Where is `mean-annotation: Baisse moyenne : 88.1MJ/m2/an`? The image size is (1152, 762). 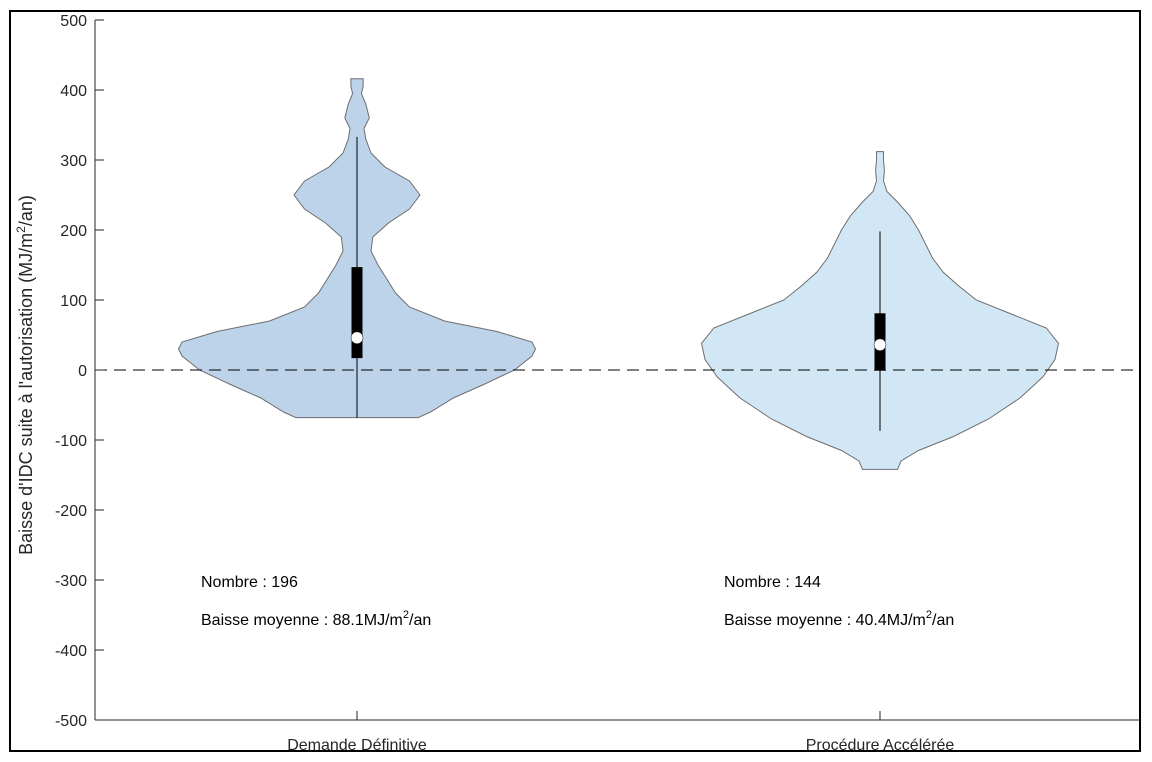 mean-annotation: Baisse moyenne : 88.1MJ/m2/an is located at coordinates (316, 619).